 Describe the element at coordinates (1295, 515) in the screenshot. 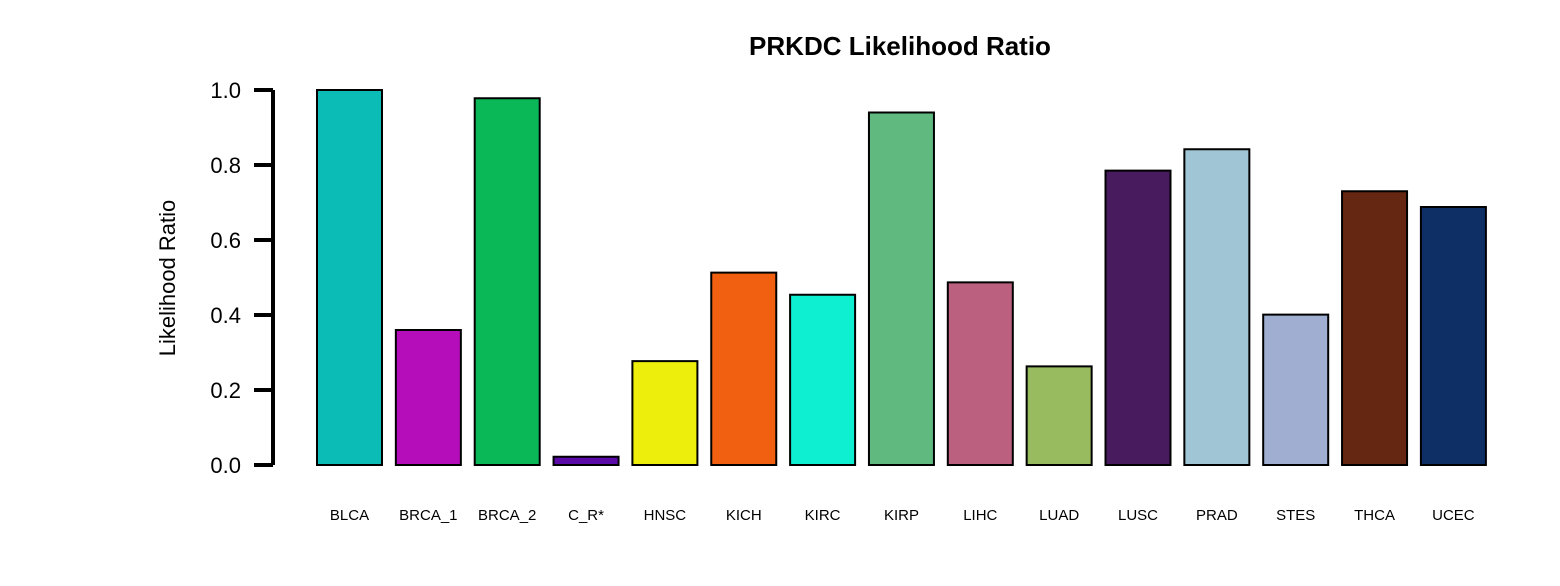

I see `x-tick-label: STES` at that location.